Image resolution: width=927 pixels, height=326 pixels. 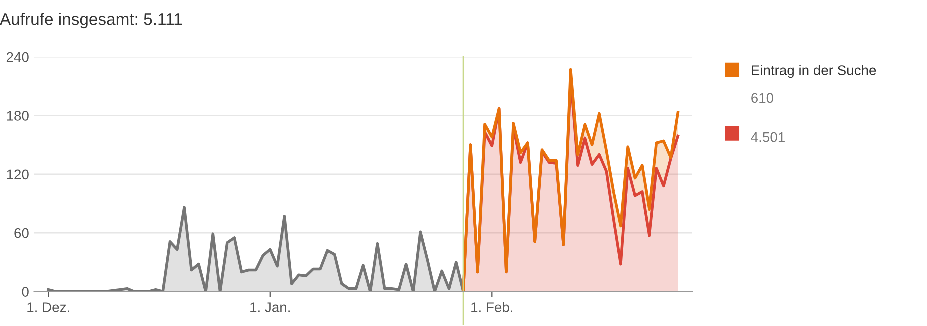 I want to click on legend-label: Eintrag in der Suche, so click(x=814, y=71).